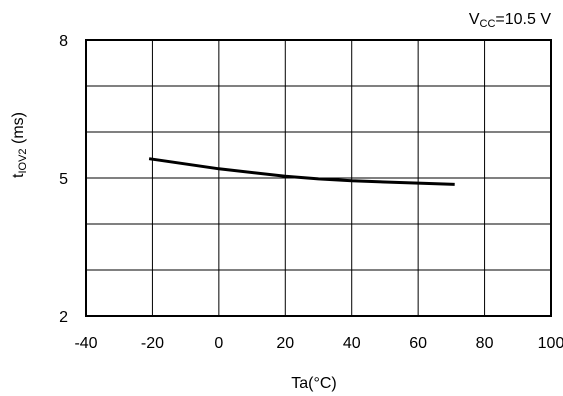 This screenshot has width=563, height=396. I want to click on series-line, so click(301, 171).